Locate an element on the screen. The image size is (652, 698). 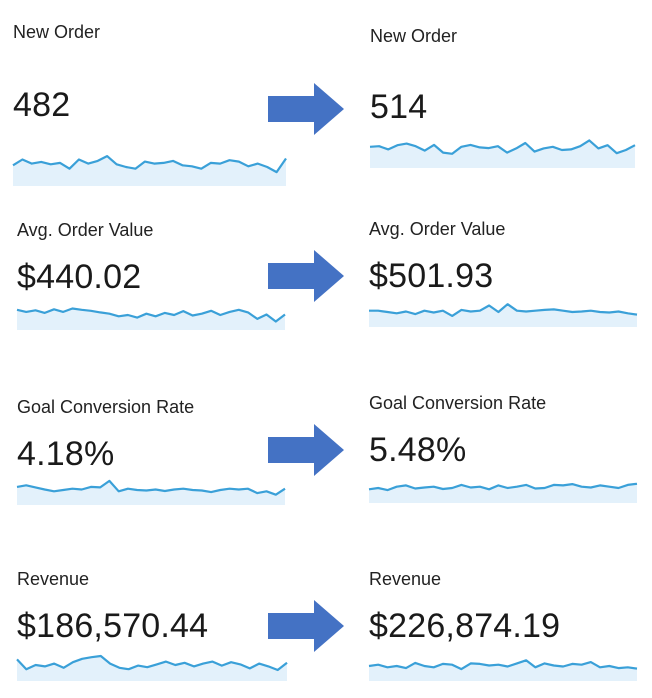
metric-value: 514 is located at coordinates (399, 107).